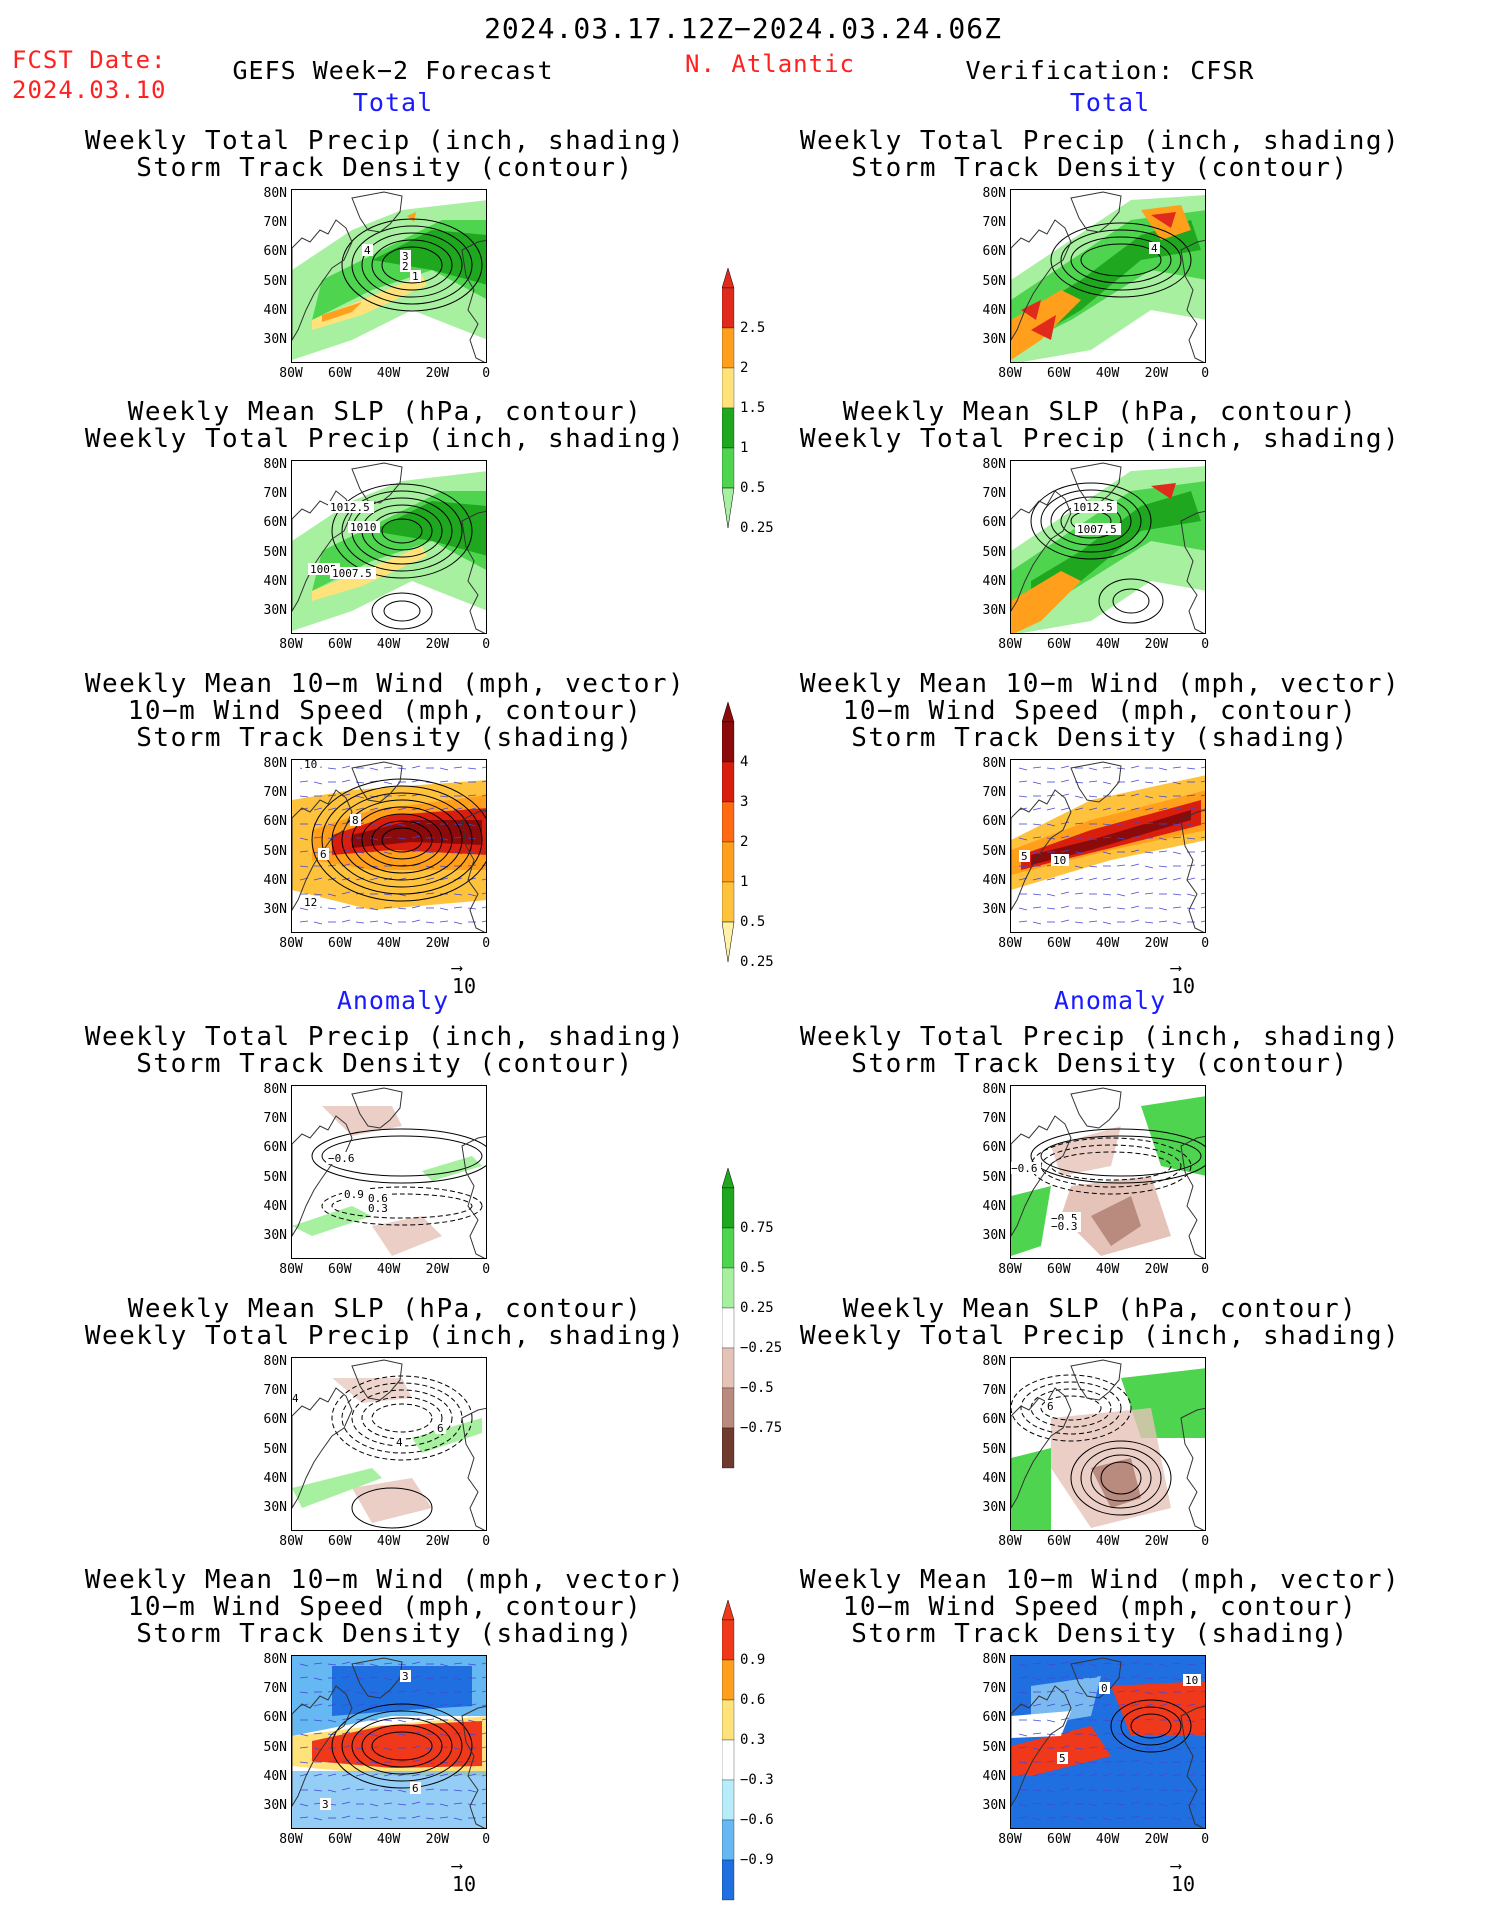 Image resolution: width=1487 pixels, height=1925 pixels. Describe the element at coordinates (770, 64) in the screenshot. I see `region-label: N. Atlantic` at that location.